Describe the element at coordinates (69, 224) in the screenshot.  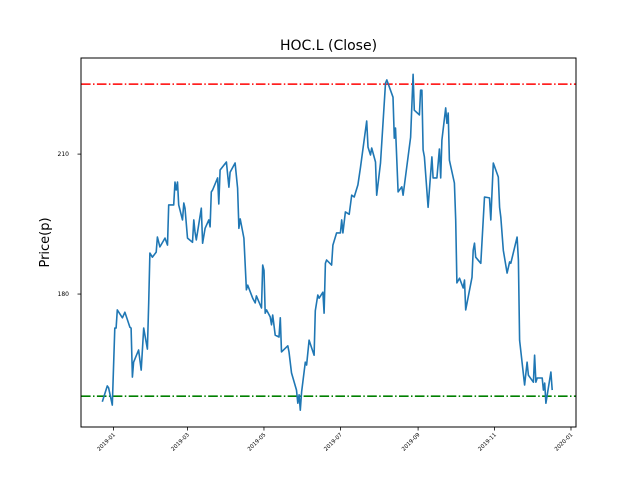
I see `y-axis-ticks: 180 210` at that location.